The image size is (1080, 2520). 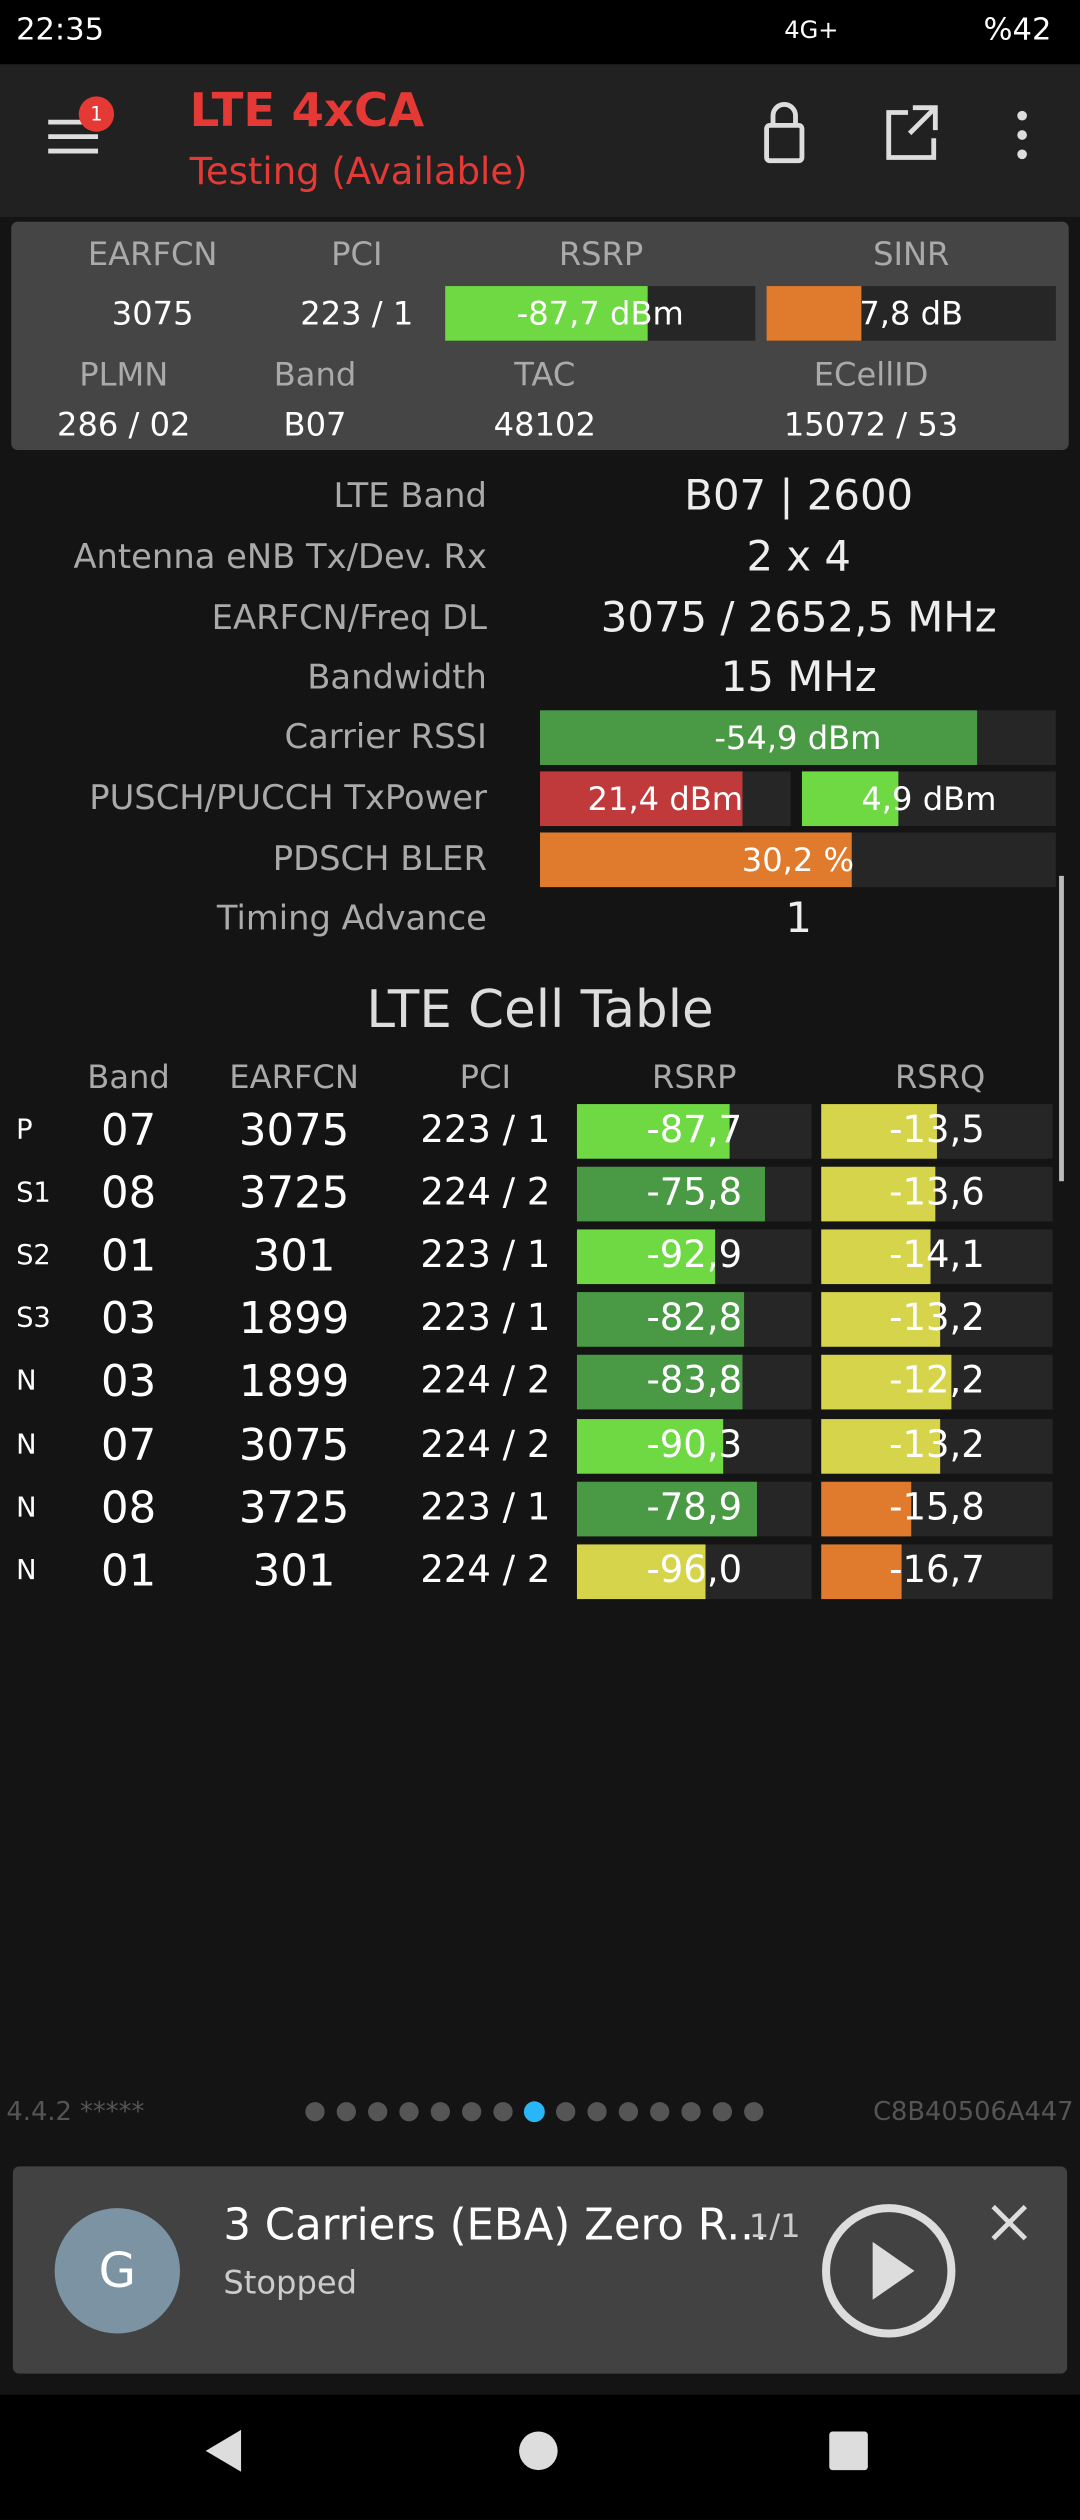 What do you see at coordinates (128, 1077) in the screenshot?
I see `column-header: Band` at bounding box center [128, 1077].